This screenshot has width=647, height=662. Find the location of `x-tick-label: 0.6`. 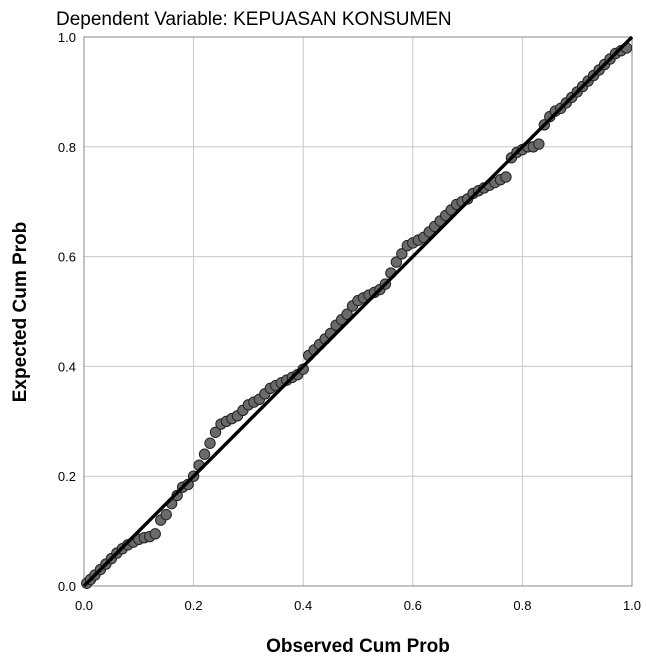

x-tick-label: 0.6 is located at coordinates (413, 605).